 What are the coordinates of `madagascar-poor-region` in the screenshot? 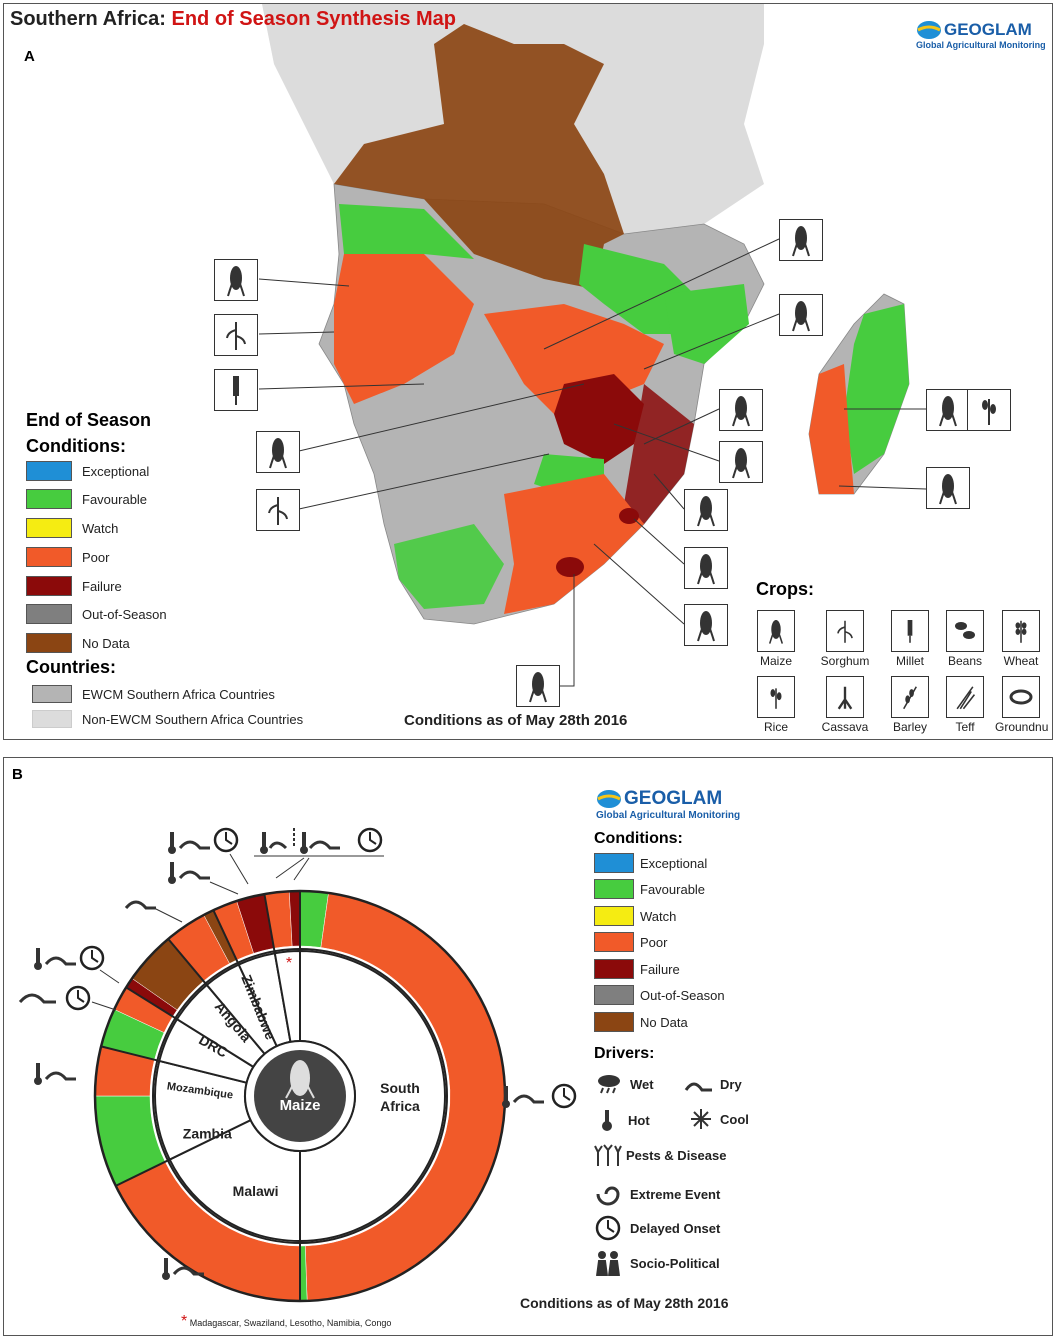 It's located at (831, 429).